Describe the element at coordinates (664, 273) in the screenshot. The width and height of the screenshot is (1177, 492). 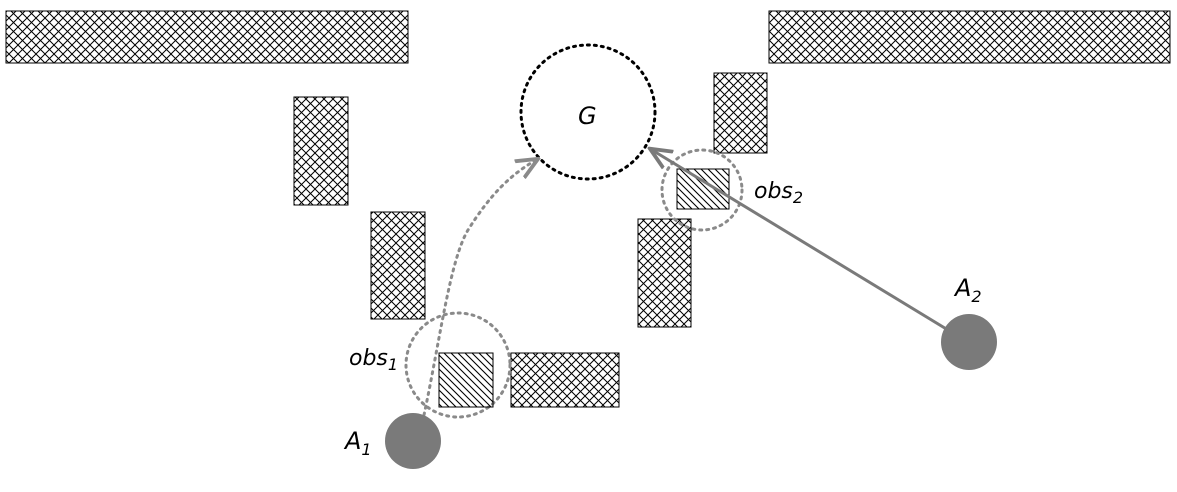
I see `obstacle-block-right-lower` at that location.